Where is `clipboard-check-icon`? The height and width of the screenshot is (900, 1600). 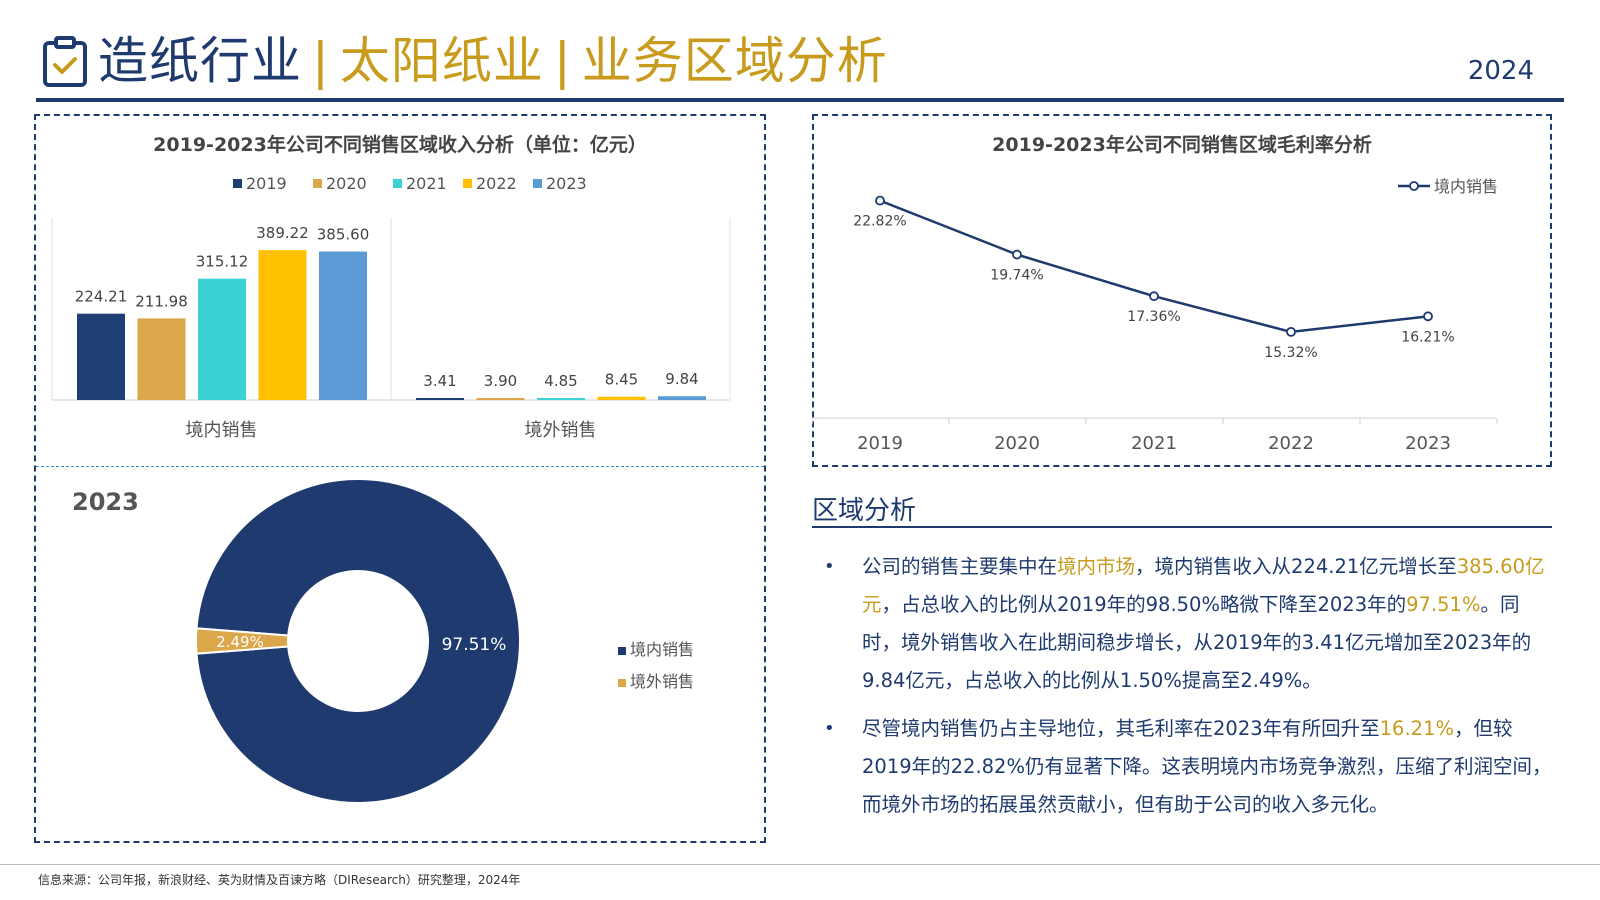 clipboard-check-icon is located at coordinates (65, 61).